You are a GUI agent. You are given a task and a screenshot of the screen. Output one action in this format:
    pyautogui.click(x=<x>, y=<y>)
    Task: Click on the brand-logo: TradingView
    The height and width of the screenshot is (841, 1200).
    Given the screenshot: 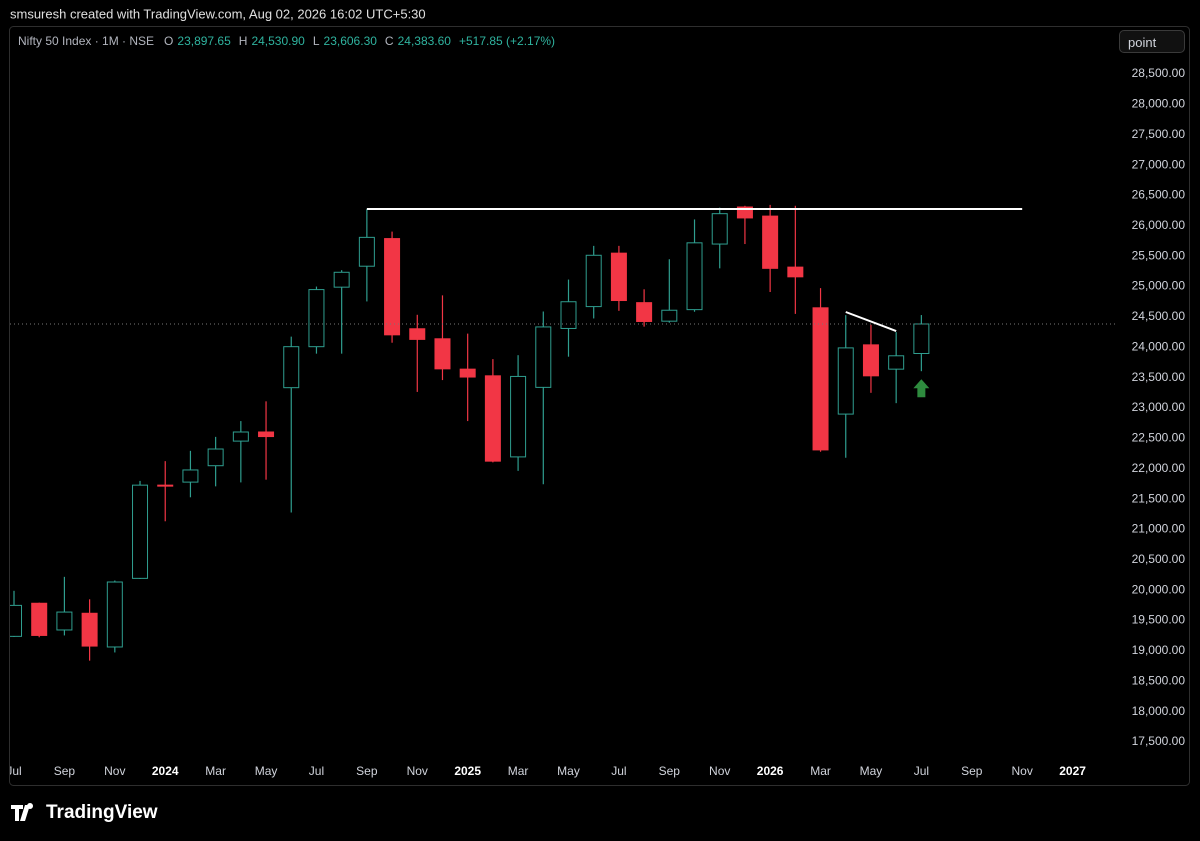 What is the action you would take?
    pyautogui.click(x=84, y=812)
    